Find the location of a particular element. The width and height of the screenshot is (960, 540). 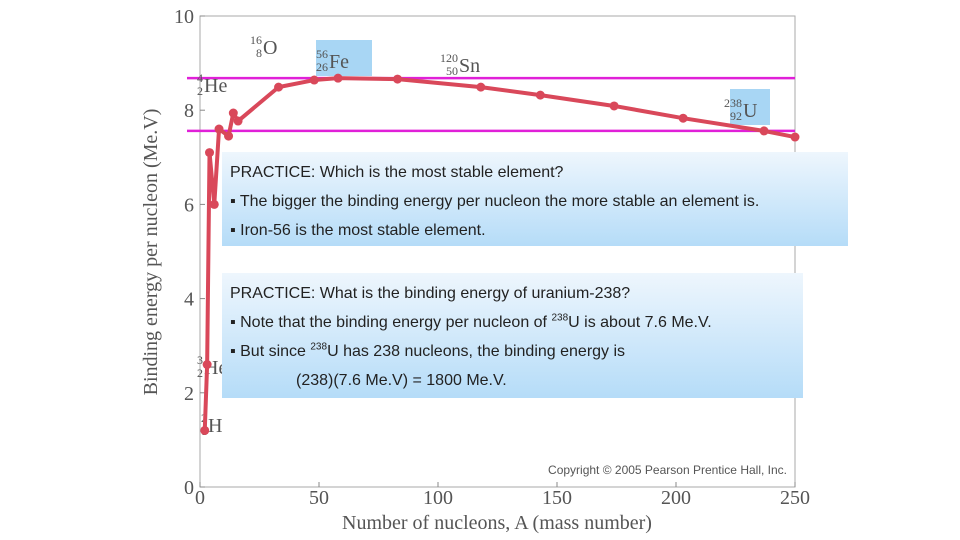

x-tick-label: 50 is located at coordinates (319, 498).